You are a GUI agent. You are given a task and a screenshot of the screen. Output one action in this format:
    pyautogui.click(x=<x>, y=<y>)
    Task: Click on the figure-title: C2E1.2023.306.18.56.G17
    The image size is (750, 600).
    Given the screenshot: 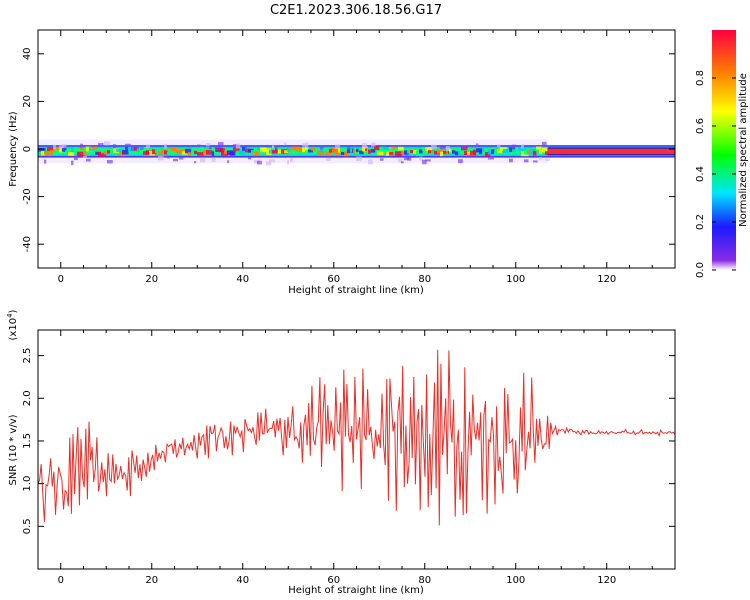 What is the action you would take?
    pyautogui.click(x=356, y=10)
    